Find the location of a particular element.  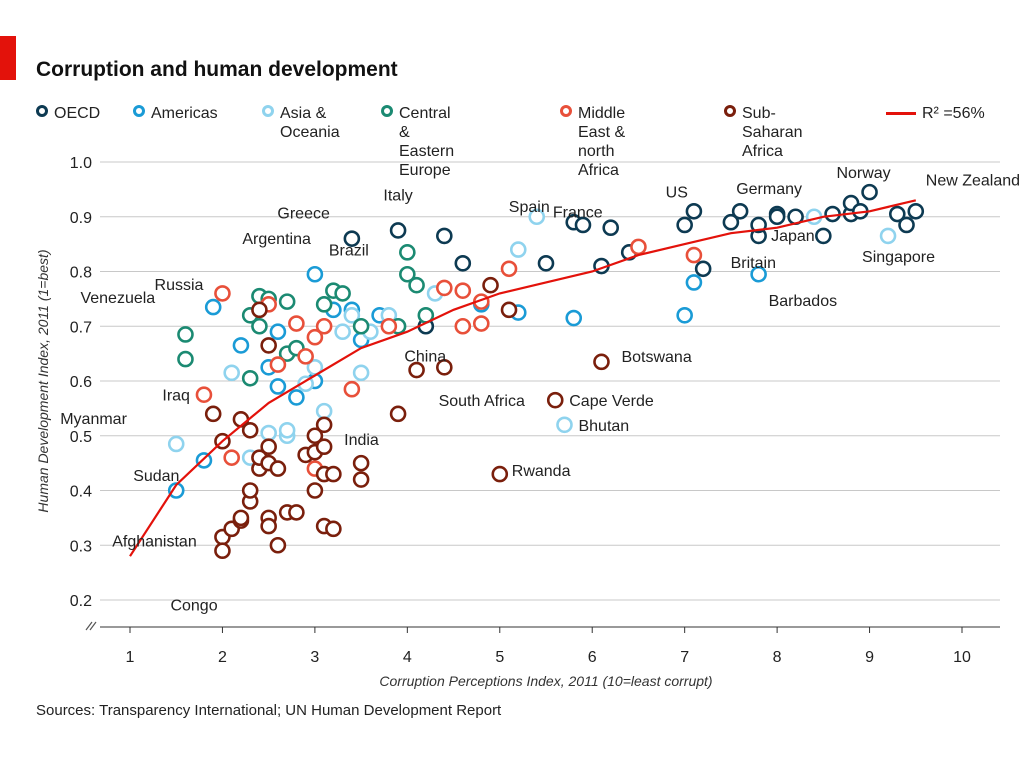

annotation-label: Myanmar is located at coordinates (93, 419).